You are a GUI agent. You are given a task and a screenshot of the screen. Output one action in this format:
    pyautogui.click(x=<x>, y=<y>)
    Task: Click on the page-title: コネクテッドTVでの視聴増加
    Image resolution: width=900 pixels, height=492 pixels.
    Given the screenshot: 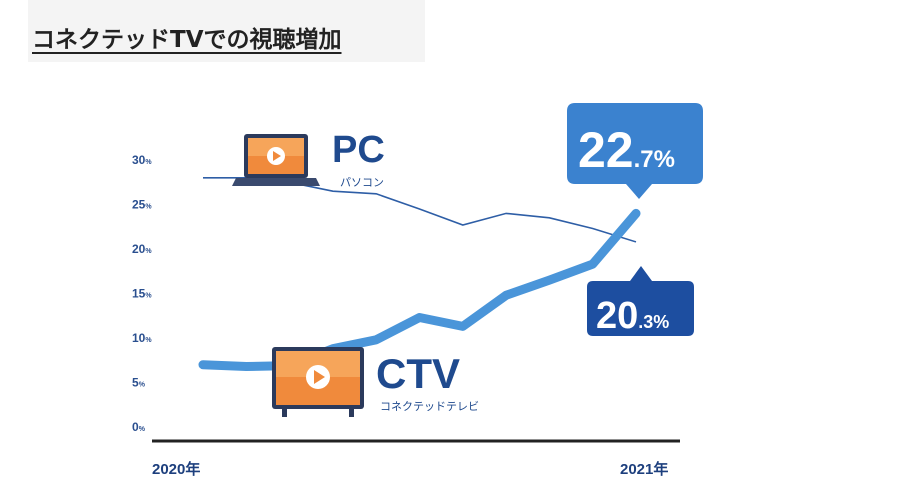 What is the action you would take?
    pyautogui.click(x=187, y=40)
    